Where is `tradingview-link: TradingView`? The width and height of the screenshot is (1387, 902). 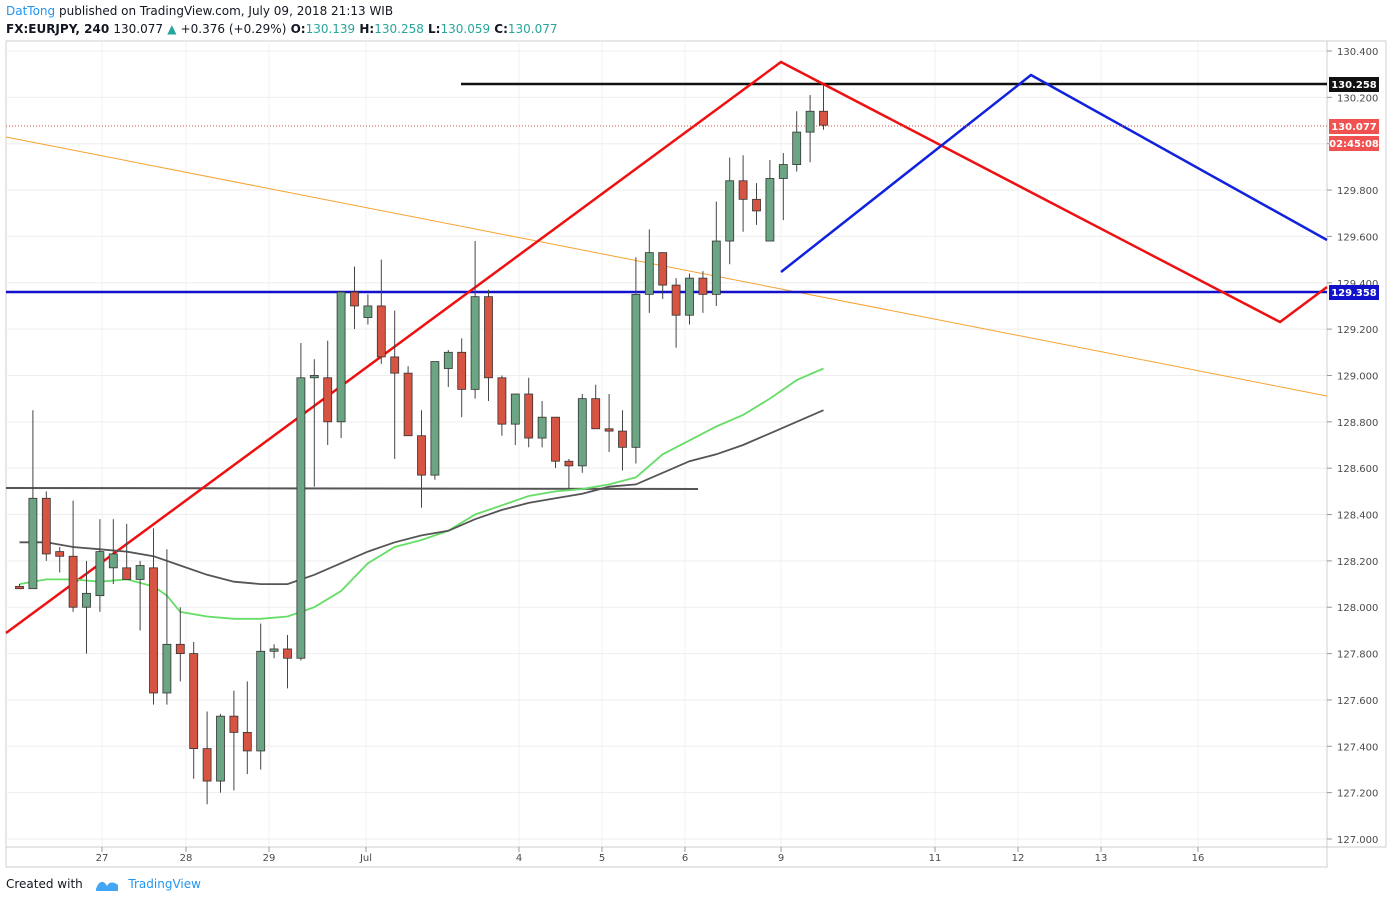 tradingview-link: TradingView is located at coordinates (164, 884).